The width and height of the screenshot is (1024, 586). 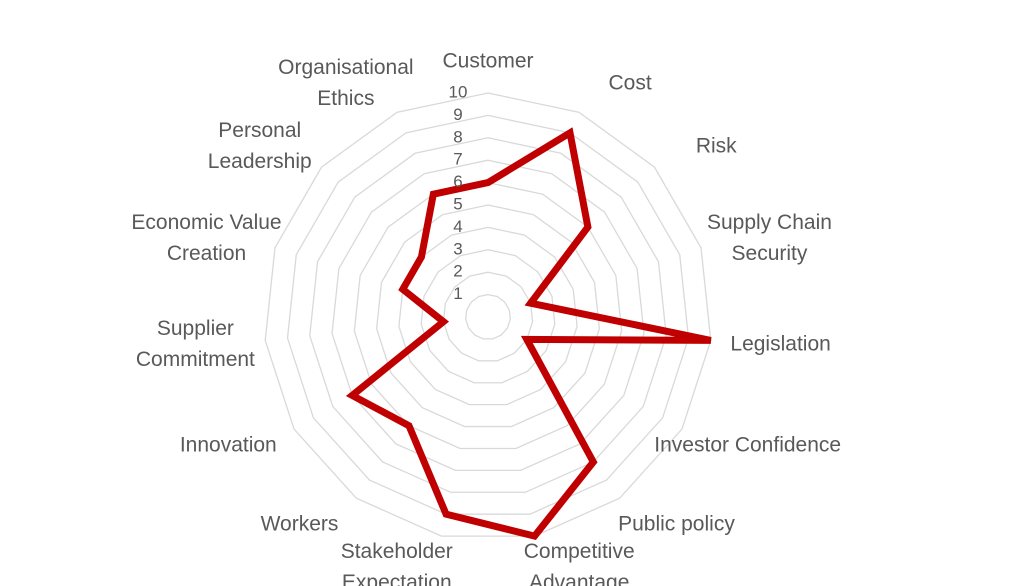 I want to click on r-tick-label: 7, so click(x=457, y=159).